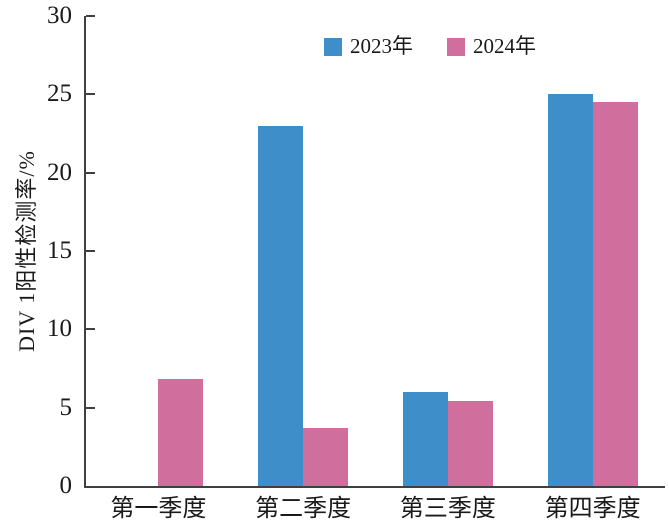 This screenshot has height=528, width=669. I want to click on bar-2024年-第二季度, so click(326, 457).